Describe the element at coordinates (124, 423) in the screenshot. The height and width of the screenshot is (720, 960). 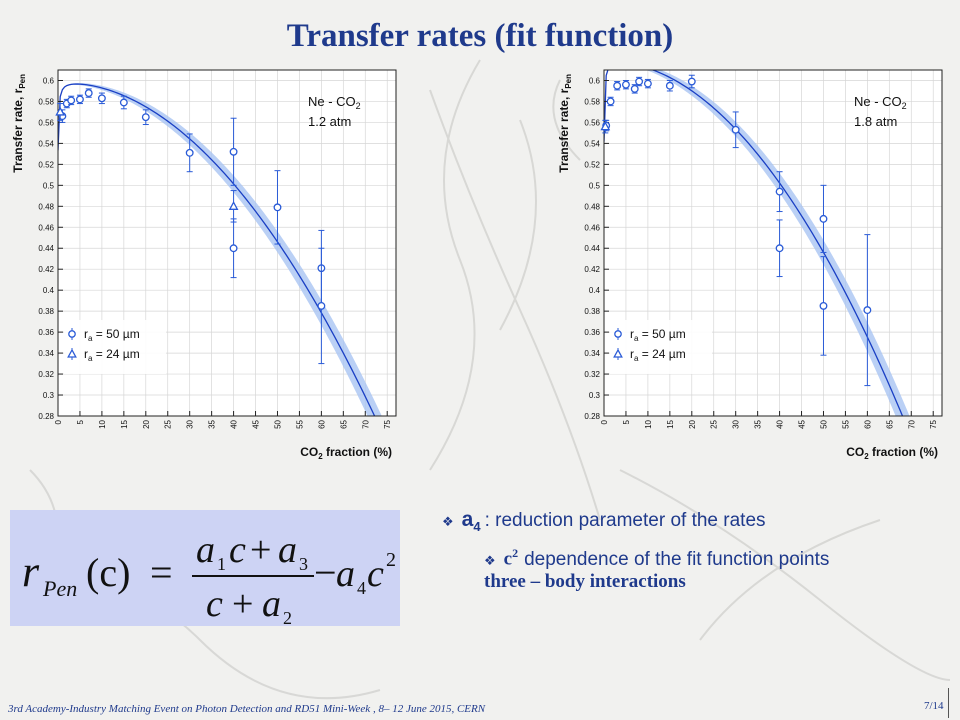
I see `x-tick-label: 15` at that location.